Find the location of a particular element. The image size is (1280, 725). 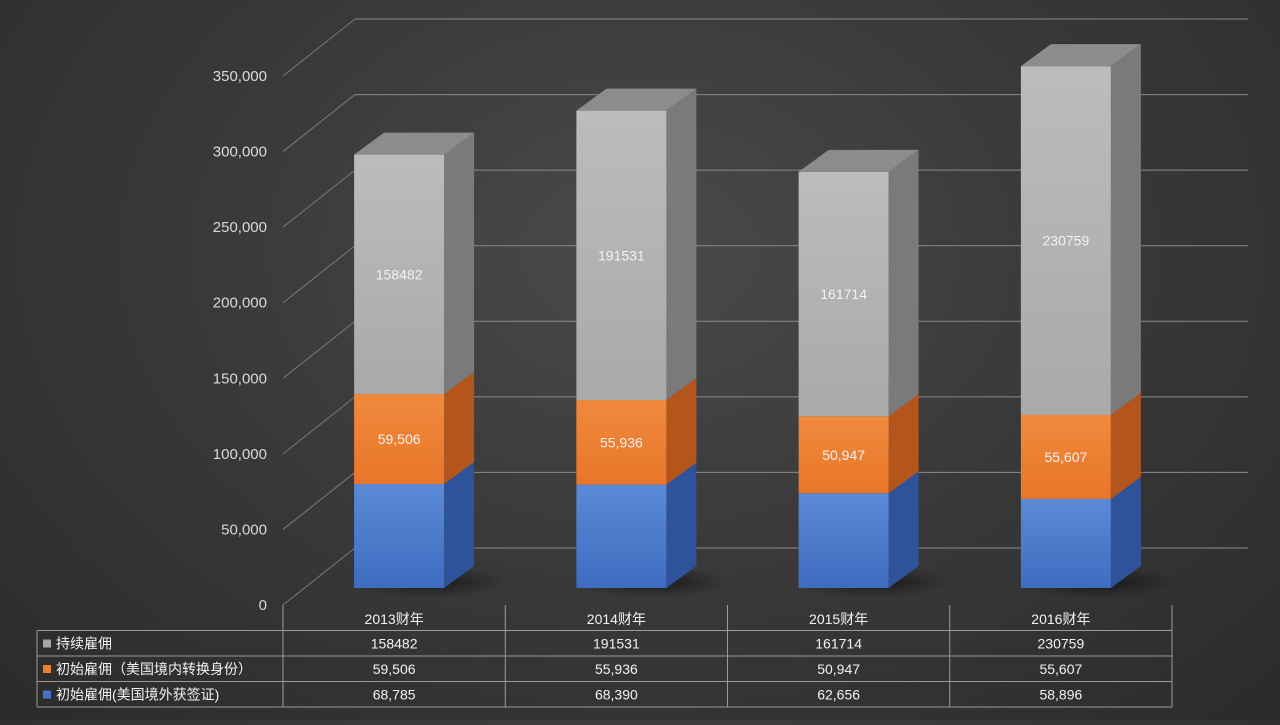

table-cell: 161714 is located at coordinates (838, 644).